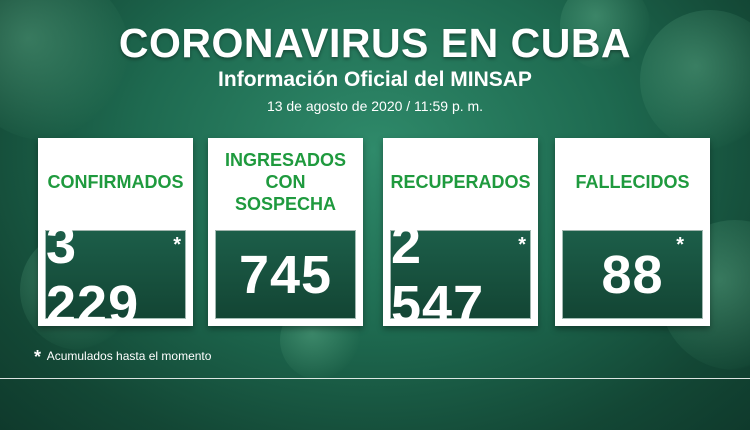  I want to click on footnote-text: Acumulados hasta el momento, so click(129, 356).